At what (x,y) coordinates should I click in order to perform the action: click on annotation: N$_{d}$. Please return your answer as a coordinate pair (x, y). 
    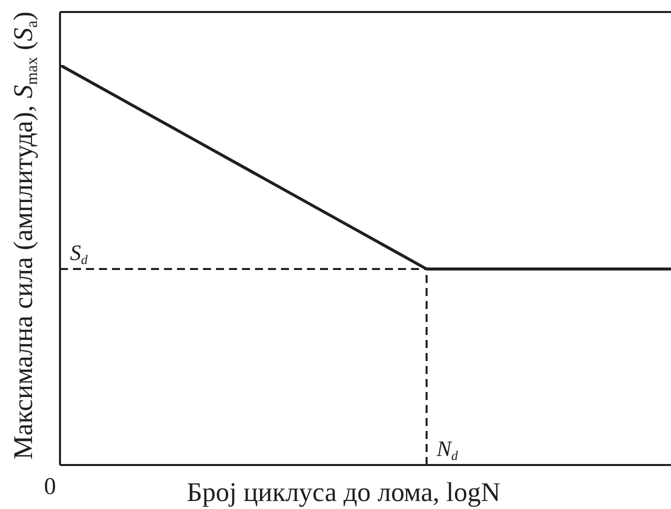
    Looking at the image, I should click on (447, 450).